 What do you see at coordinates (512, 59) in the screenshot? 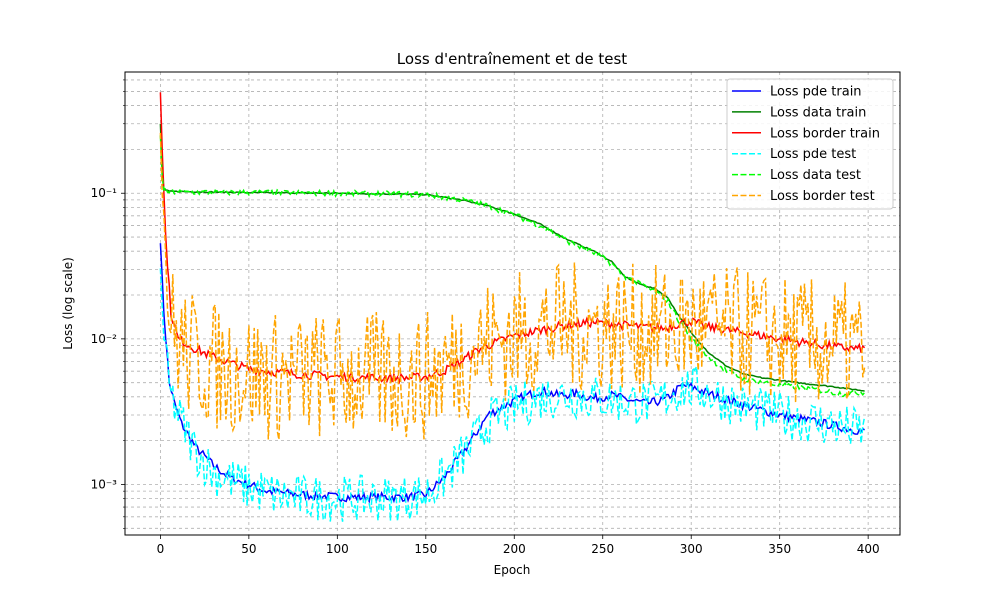
I see `chart-title: Loss d'entraînement et de test` at bounding box center [512, 59].